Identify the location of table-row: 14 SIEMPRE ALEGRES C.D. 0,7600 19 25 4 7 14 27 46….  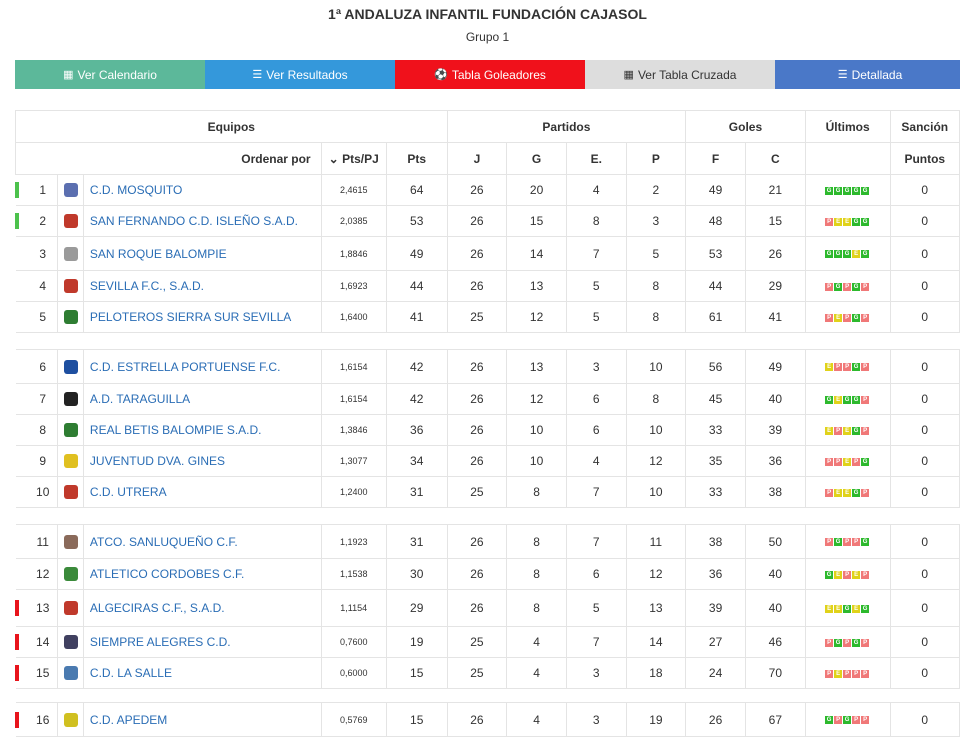
(487, 642).